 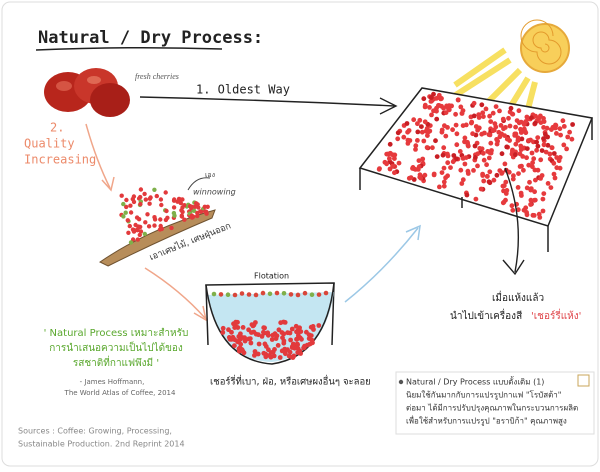 What do you see at coordinates (101, 444) in the screenshot?
I see `sources: Sustainable Production. 2nd Reprint 2014` at bounding box center [101, 444].